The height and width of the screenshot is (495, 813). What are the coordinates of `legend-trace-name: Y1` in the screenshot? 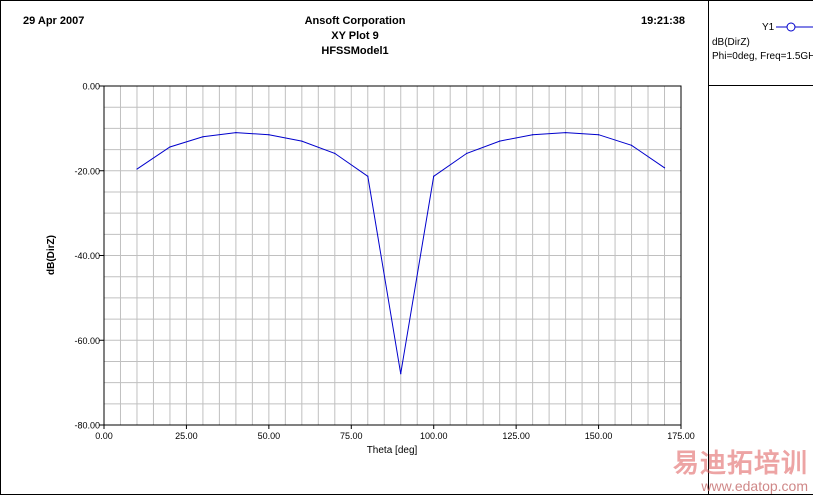 It's located at (768, 27).